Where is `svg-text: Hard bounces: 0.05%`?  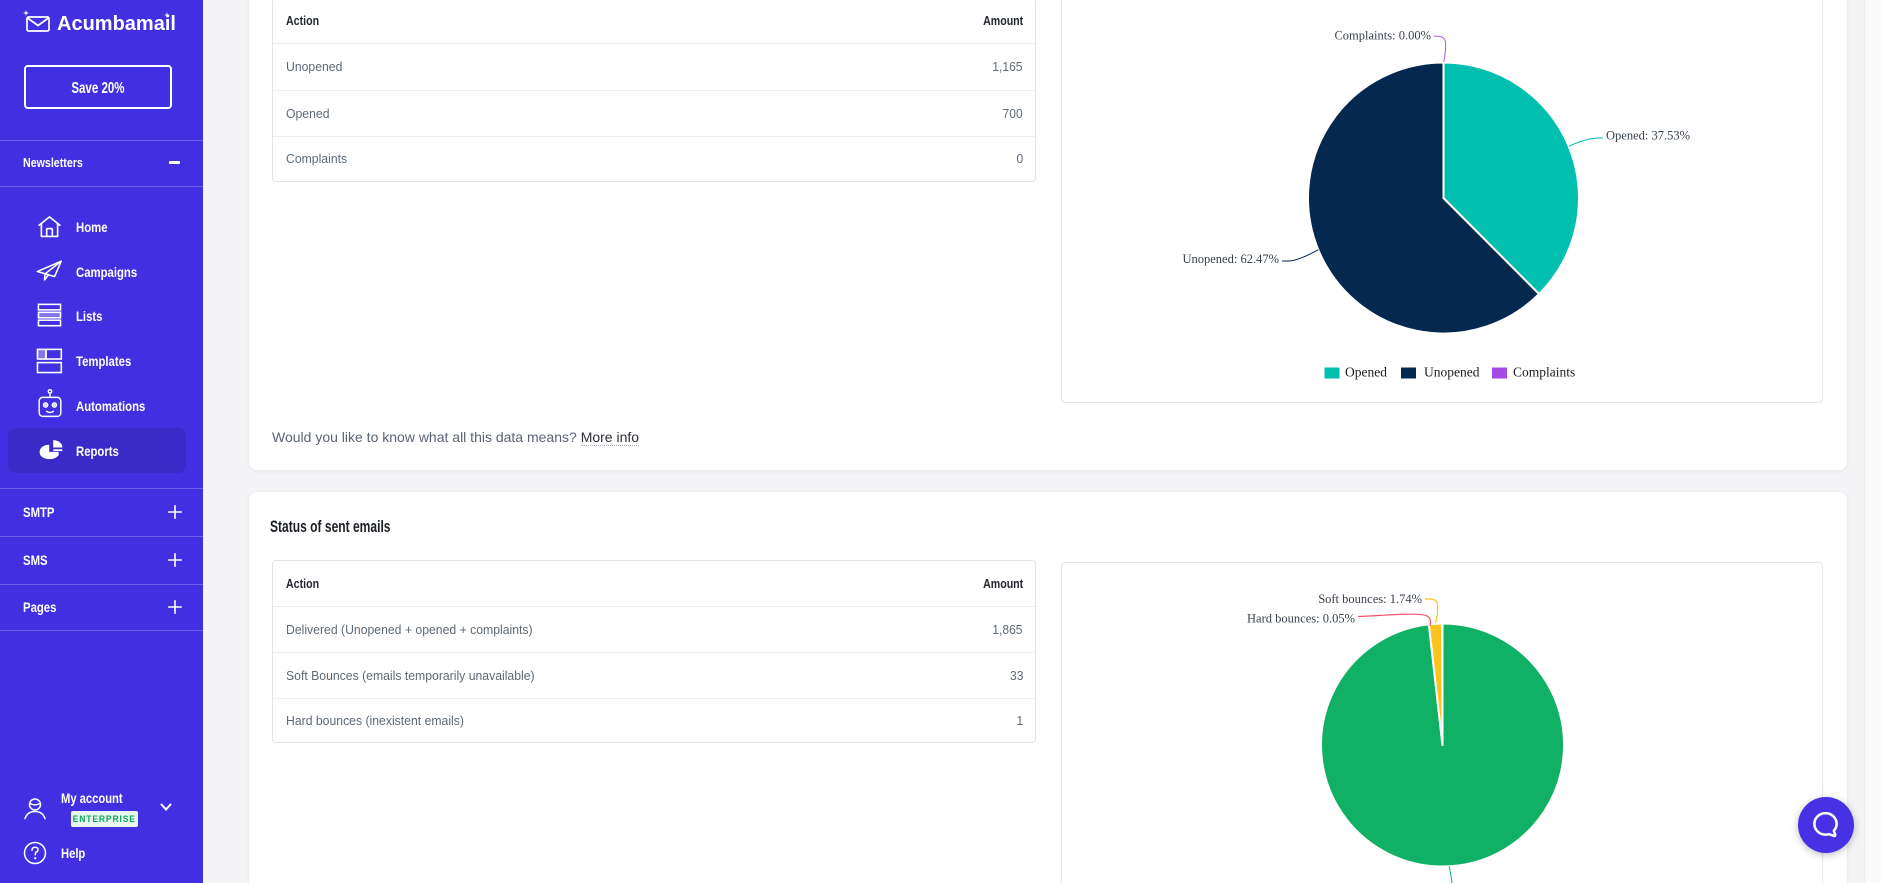
svg-text: Hard bounces: 0.05% is located at coordinates (1301, 619).